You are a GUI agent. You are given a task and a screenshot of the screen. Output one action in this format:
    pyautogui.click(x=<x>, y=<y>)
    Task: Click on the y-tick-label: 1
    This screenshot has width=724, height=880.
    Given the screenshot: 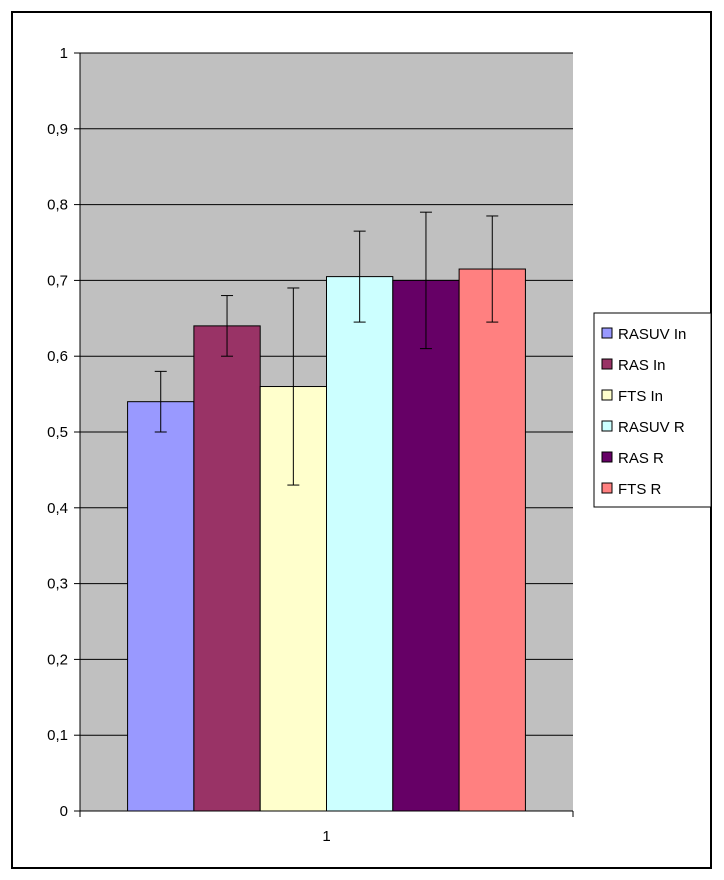 What is the action you would take?
    pyautogui.click(x=64, y=53)
    